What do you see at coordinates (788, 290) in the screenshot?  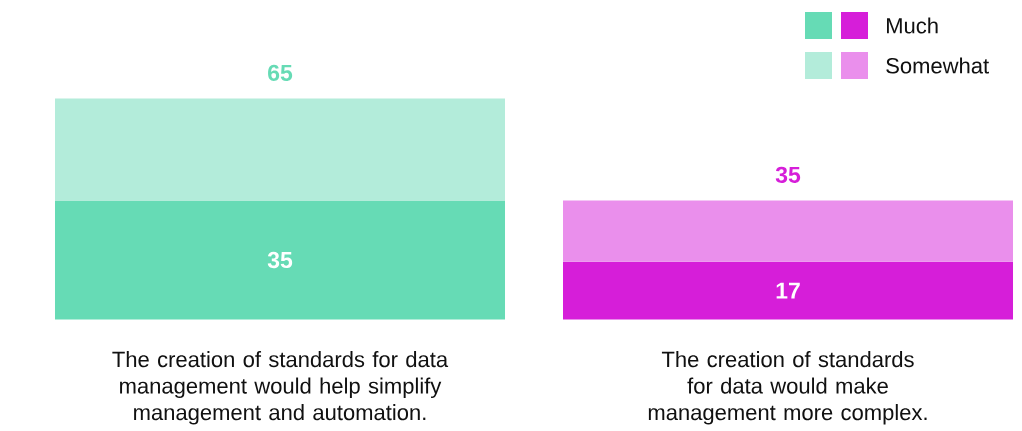 I see `data-label: 17` at bounding box center [788, 290].